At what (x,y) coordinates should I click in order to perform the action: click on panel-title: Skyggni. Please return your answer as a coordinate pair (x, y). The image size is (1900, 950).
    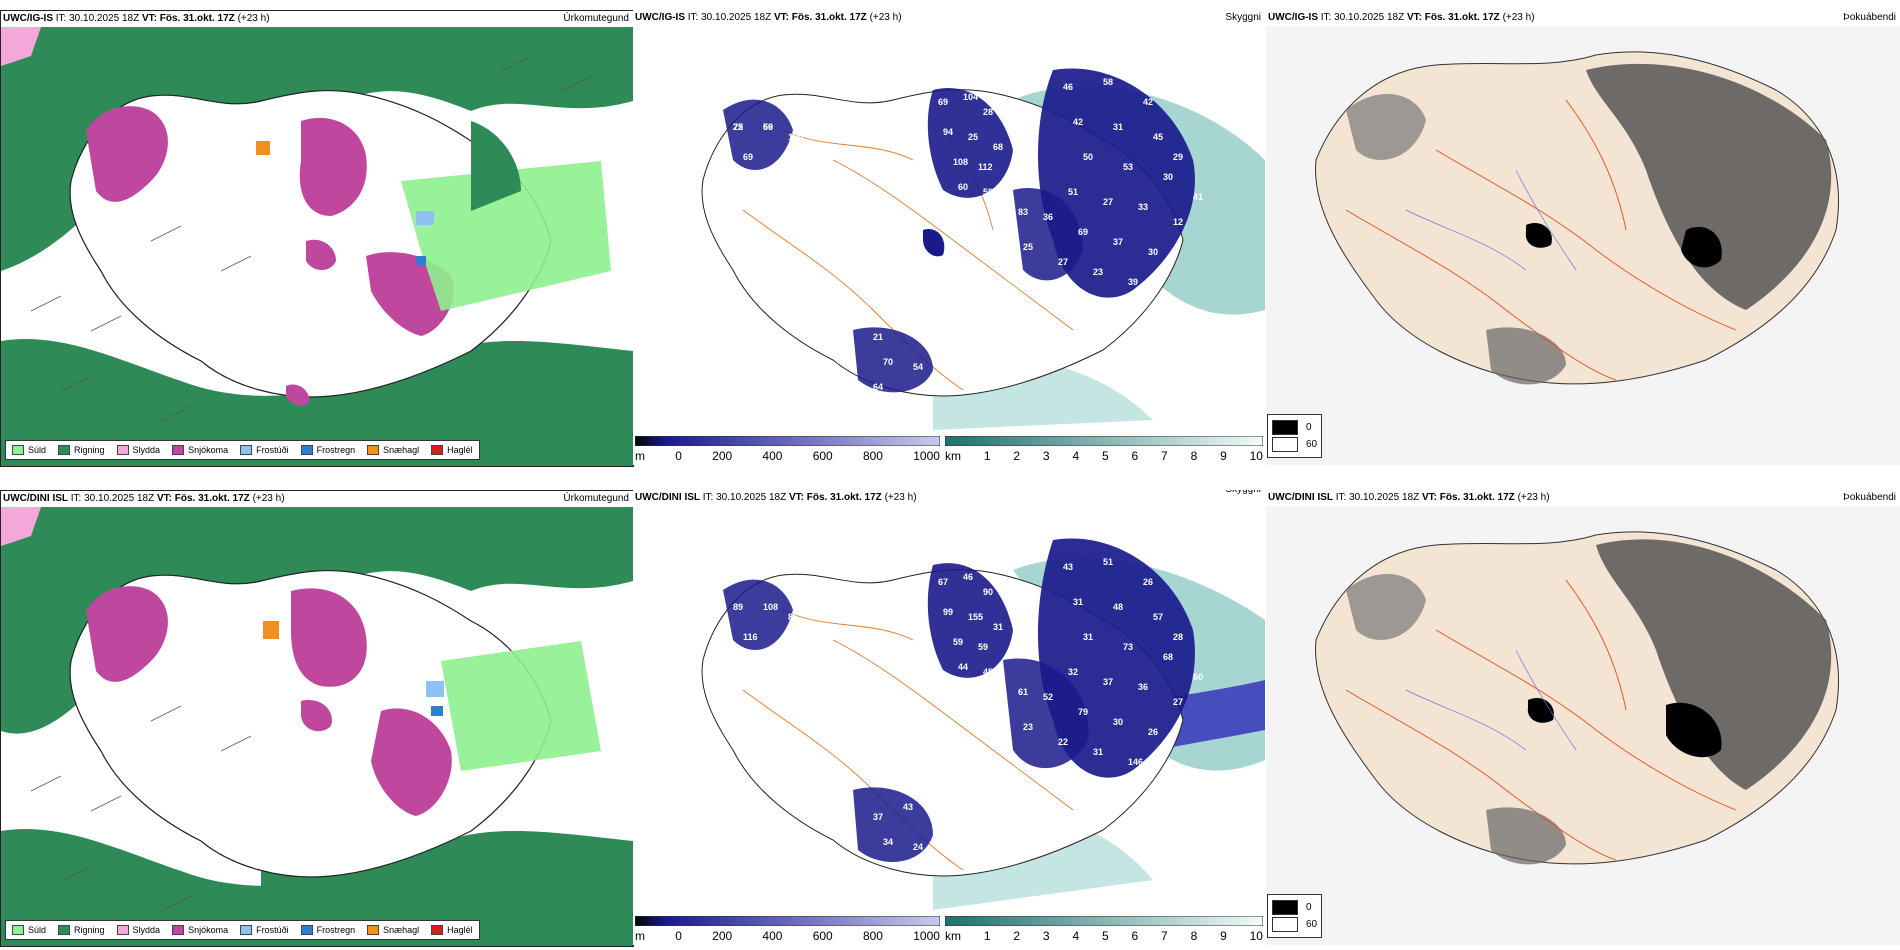
    Looking at the image, I should click on (1243, 17).